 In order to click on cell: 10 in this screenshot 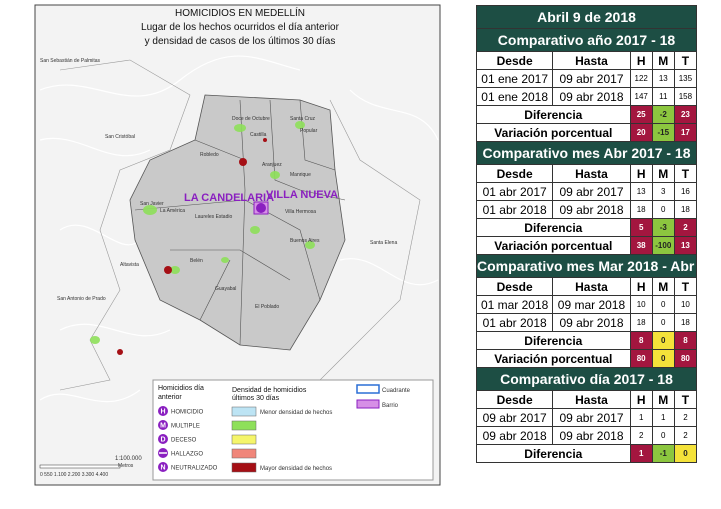, I will do `click(641, 304)`.